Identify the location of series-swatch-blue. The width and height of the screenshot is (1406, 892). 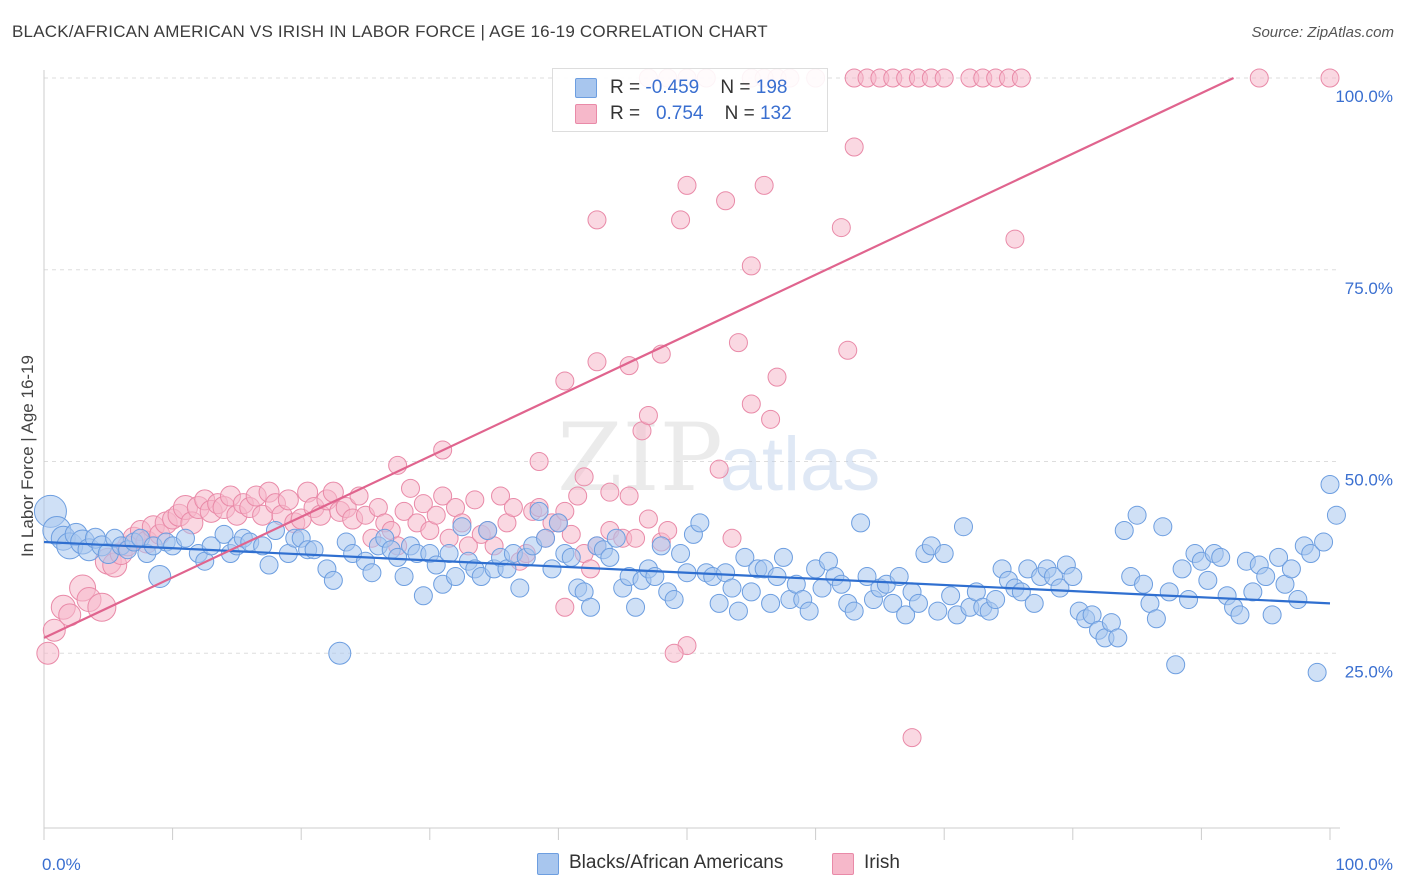
(548, 864).